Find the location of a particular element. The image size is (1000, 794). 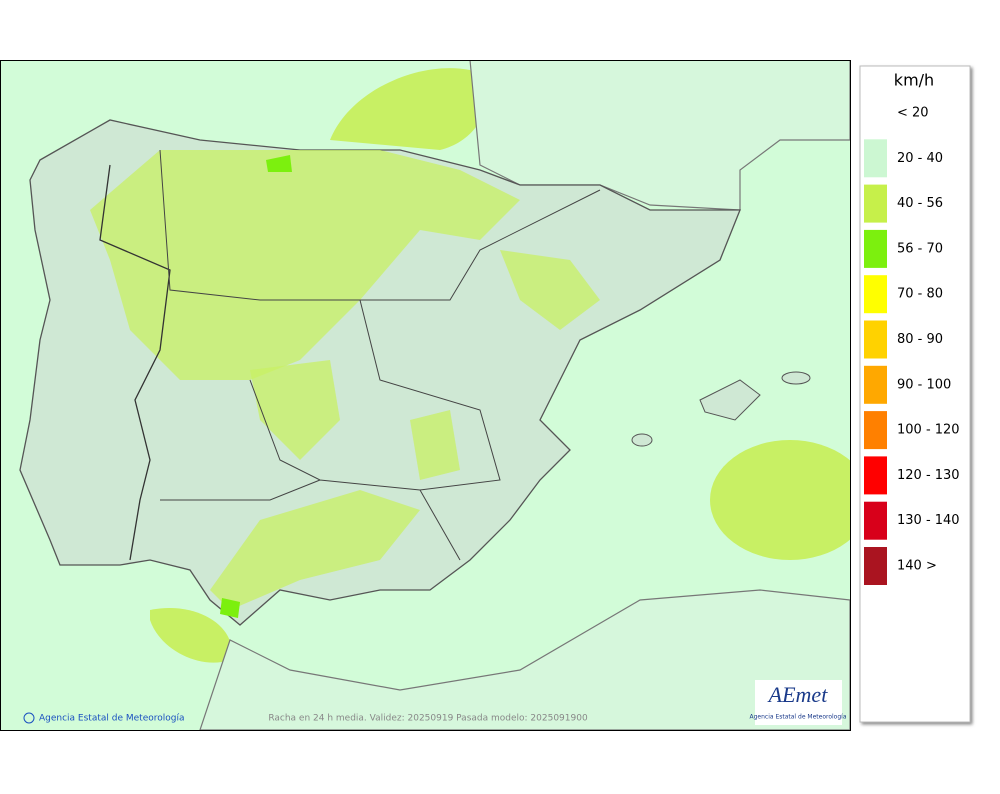

legend-label: 90 - 100 is located at coordinates (924, 384).